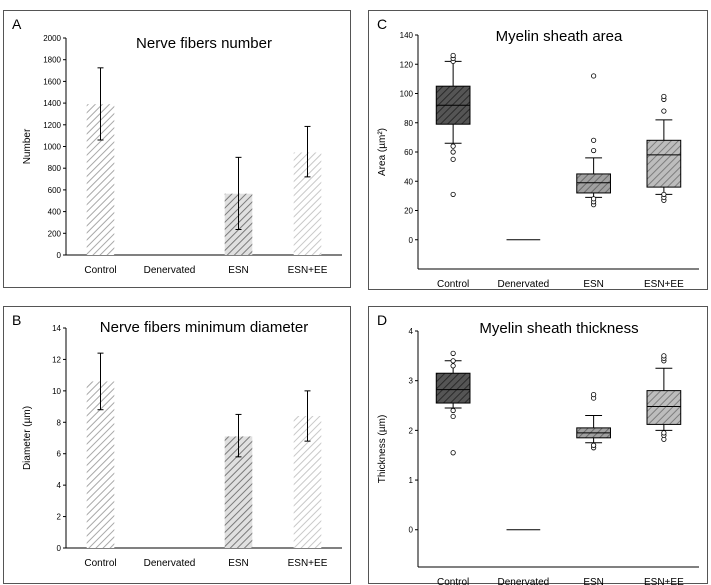 The height and width of the screenshot is (585, 711). I want to click on y-tick-label: 1400, so click(52, 103).